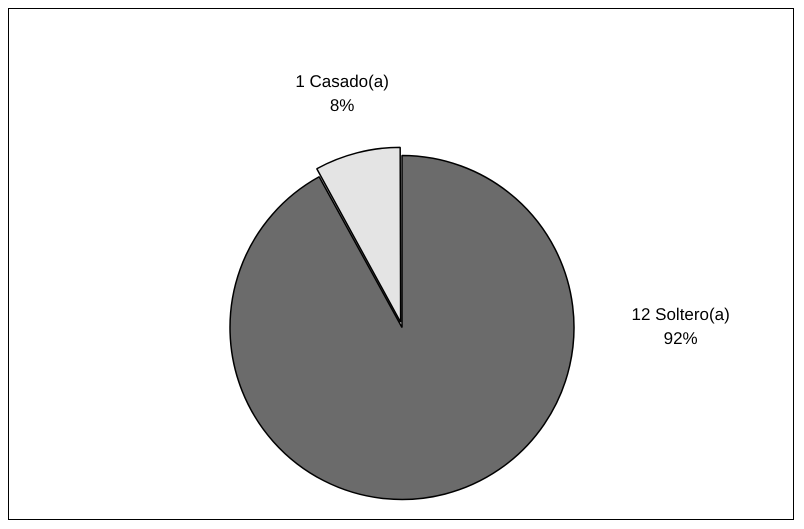  I want to click on data-label: 92%, so click(681, 338).